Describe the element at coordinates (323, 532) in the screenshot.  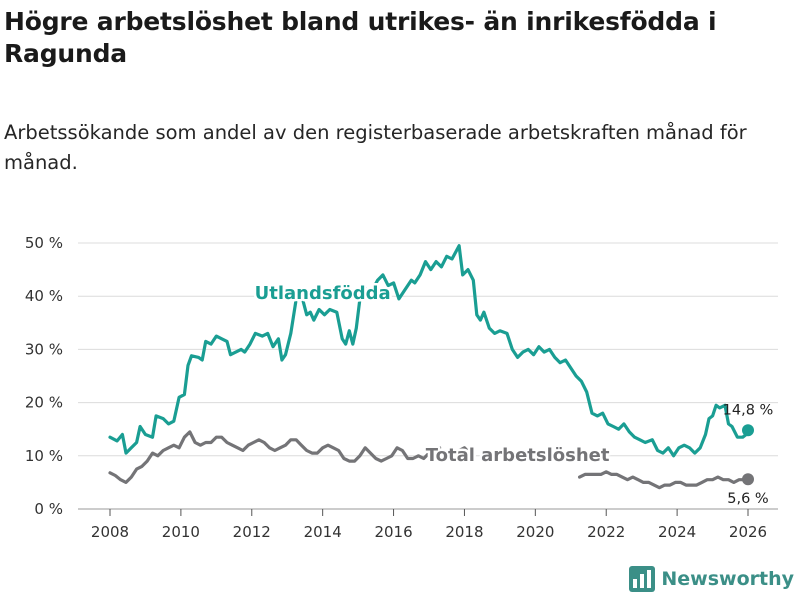
I see `x-tick-label: 2014` at that location.